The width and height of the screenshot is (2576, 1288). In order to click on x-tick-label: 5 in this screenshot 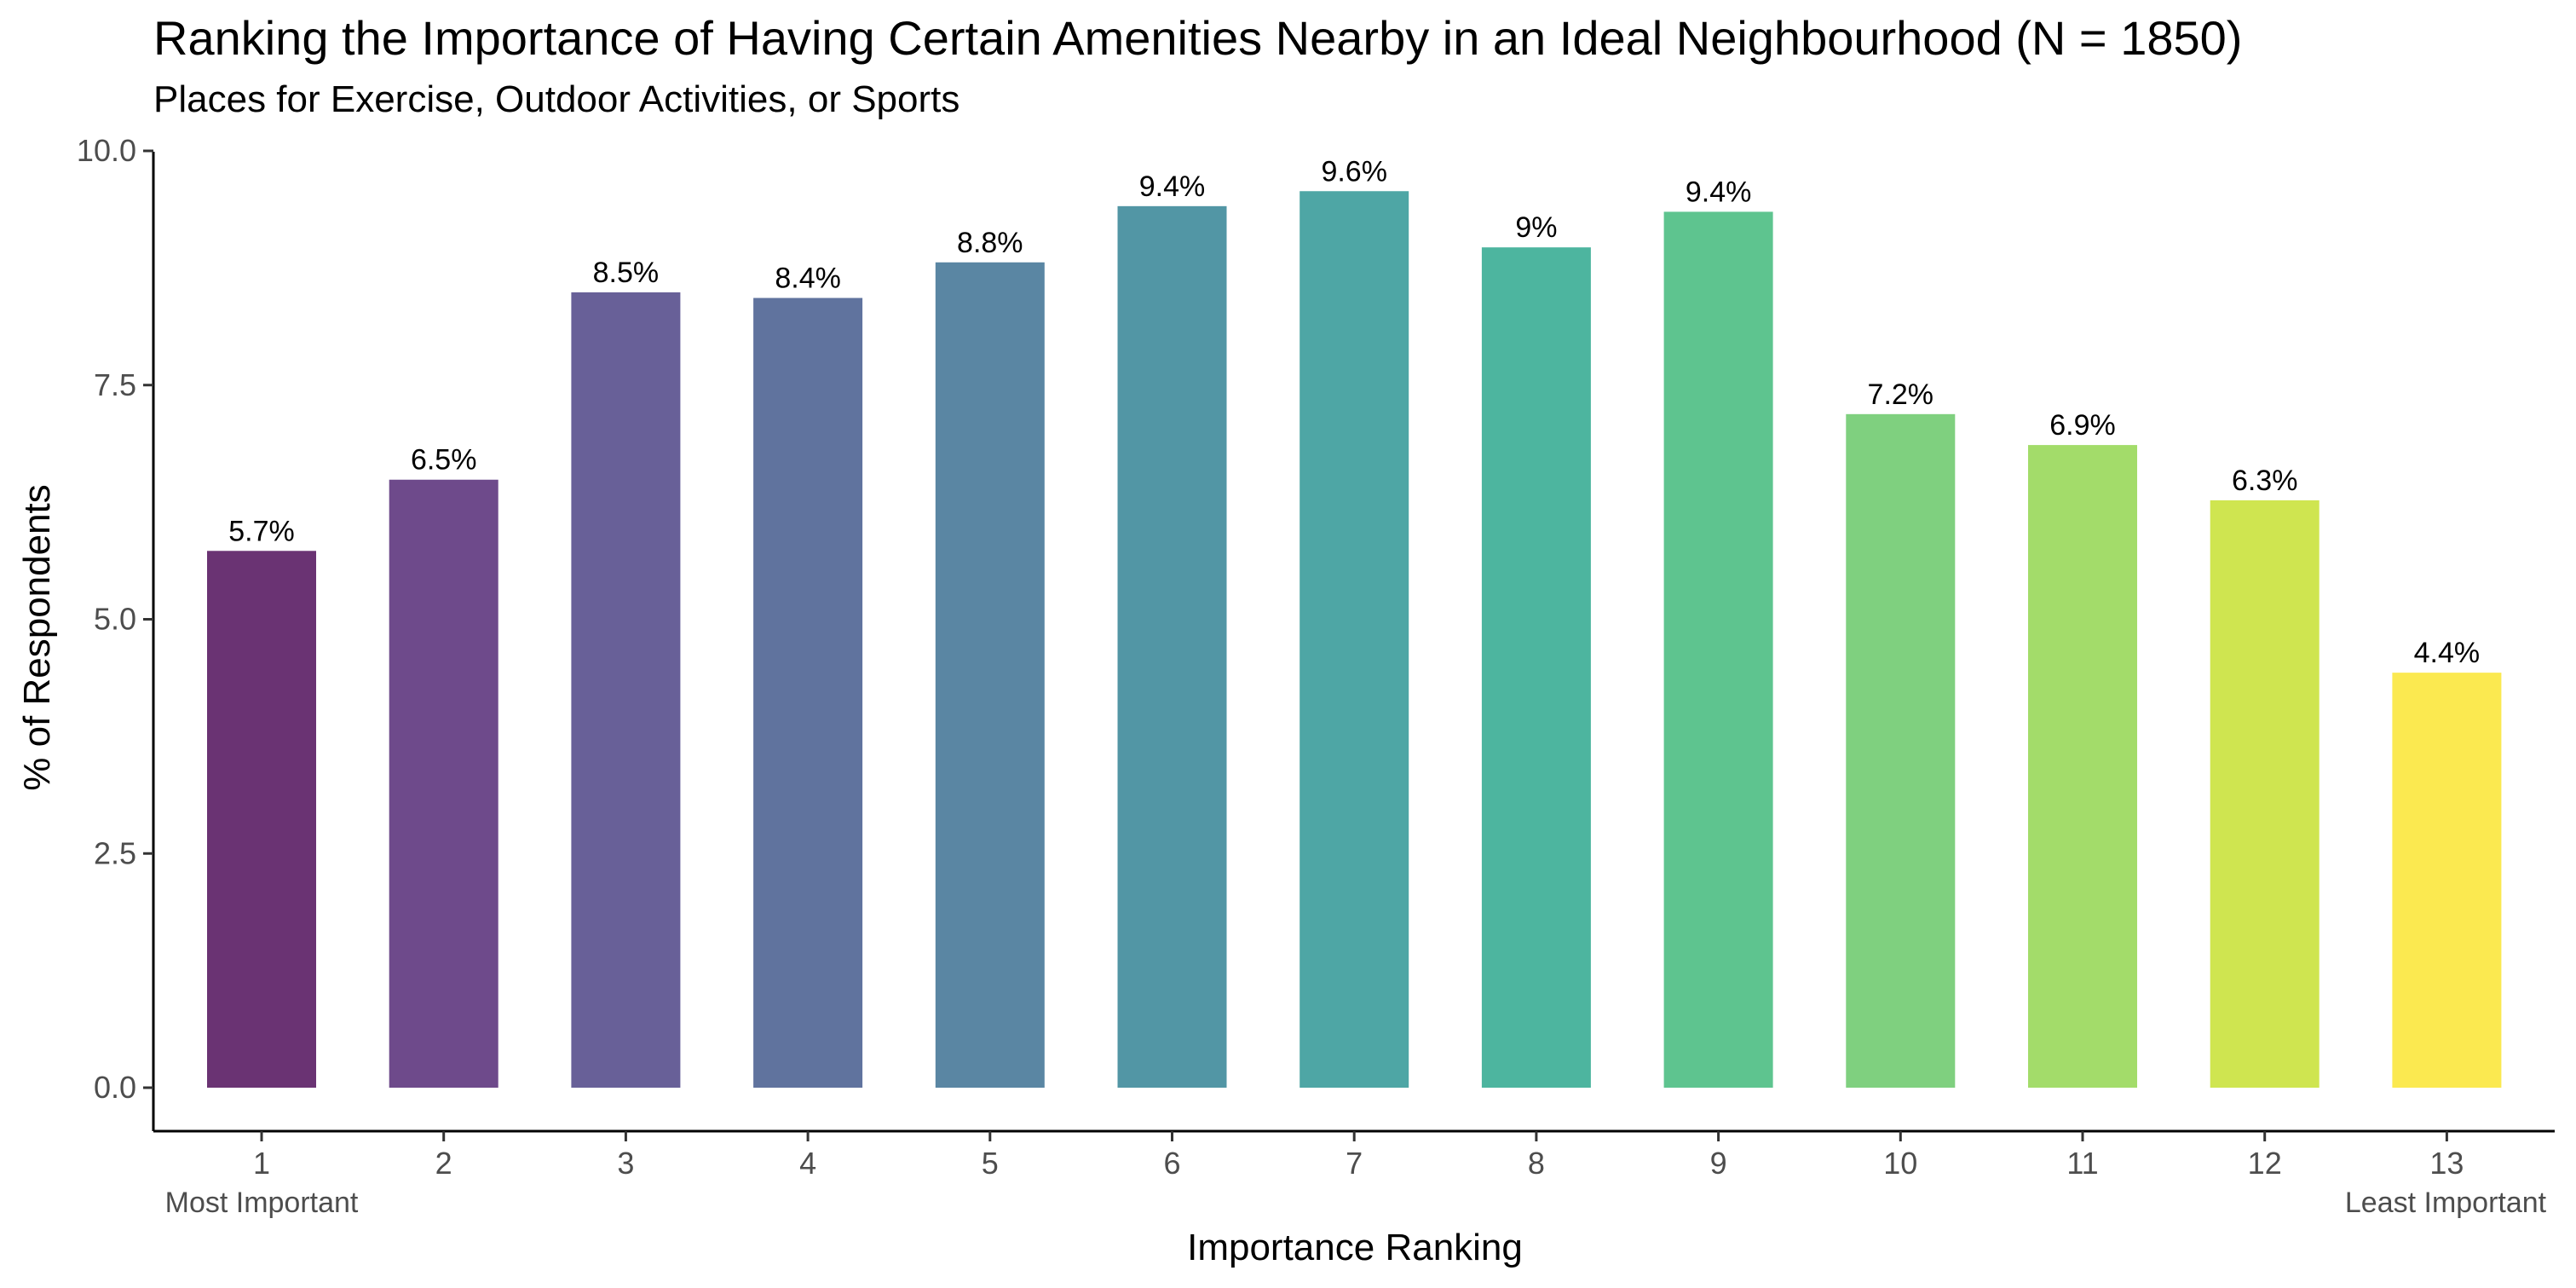, I will do `click(990, 1163)`.